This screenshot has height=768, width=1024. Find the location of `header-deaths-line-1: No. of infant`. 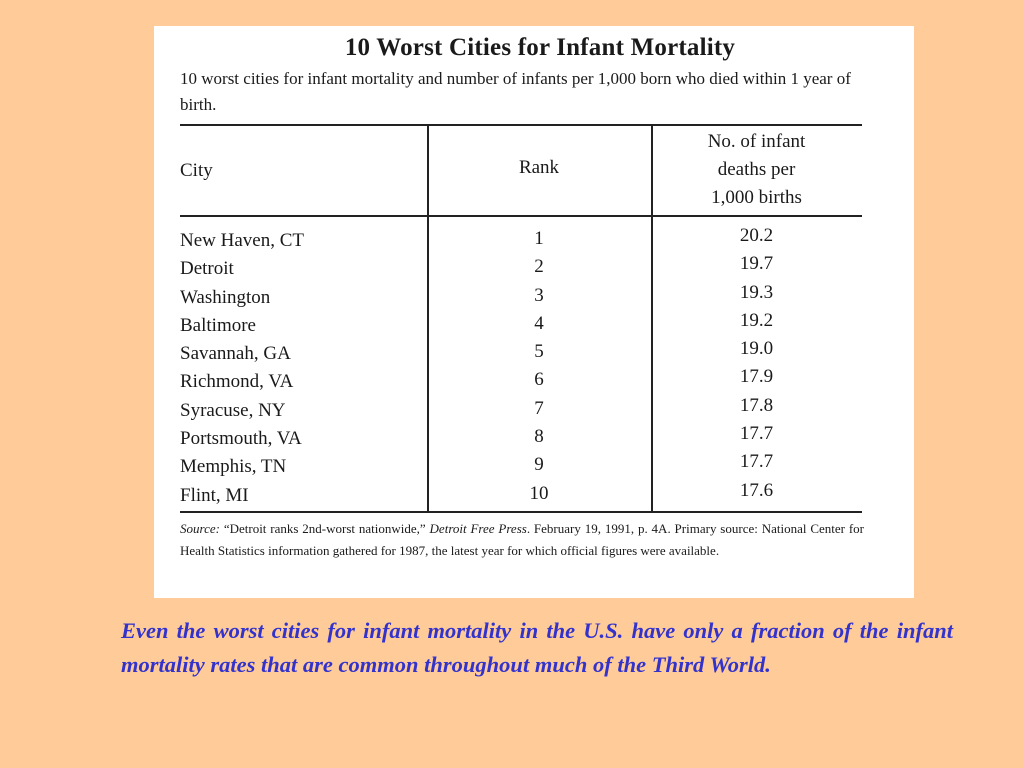

header-deaths-line-1: No. of infant is located at coordinates (756, 141).